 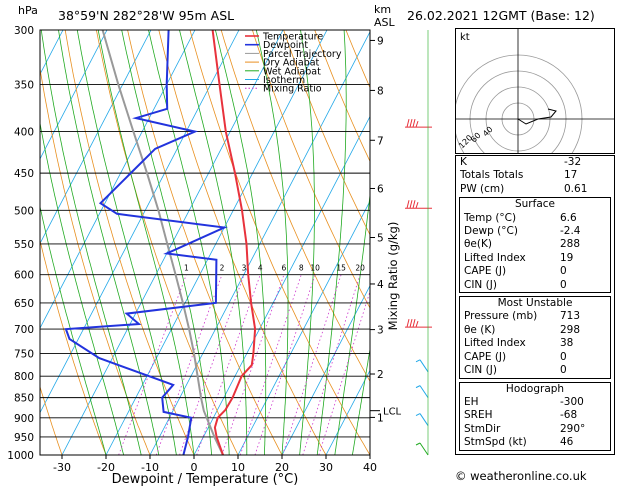 What do you see at coordinates (380, 91) in the screenshot?
I see `km-tick-label: 8` at bounding box center [380, 91].